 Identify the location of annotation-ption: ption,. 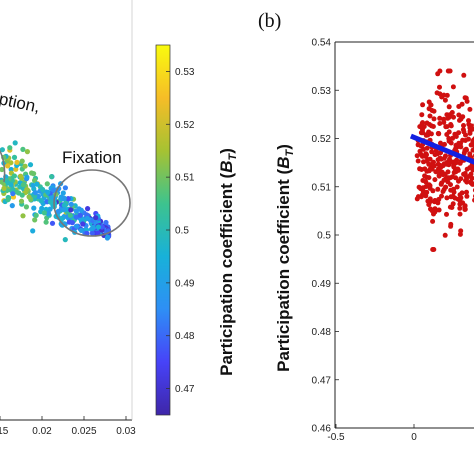
(21, 102).